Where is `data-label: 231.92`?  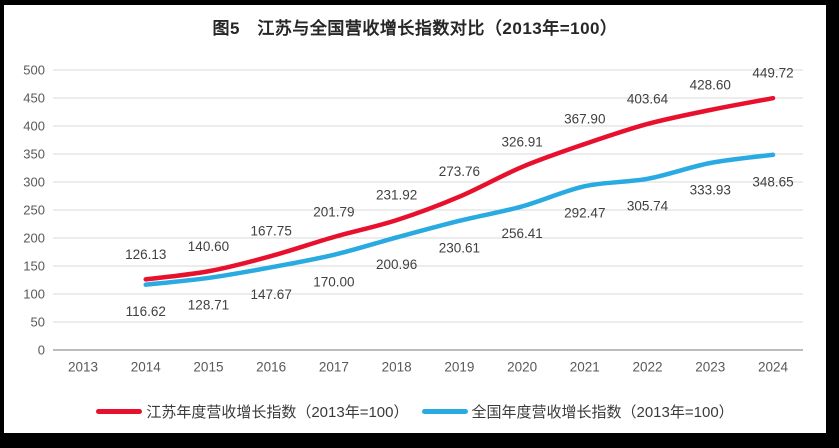 data-label: 231.92 is located at coordinates (396, 195).